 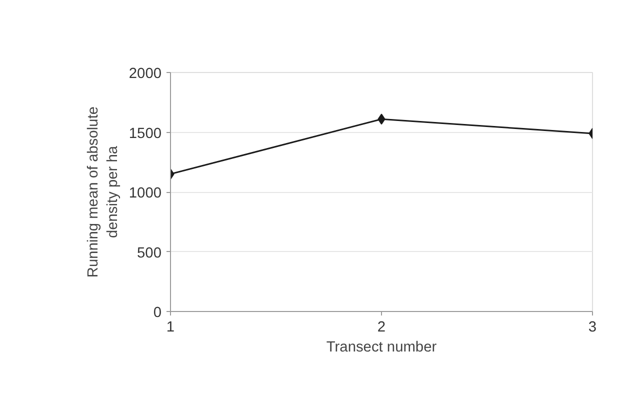 What do you see at coordinates (149, 253) in the screenshot?
I see `y-tick-label: 500` at bounding box center [149, 253].